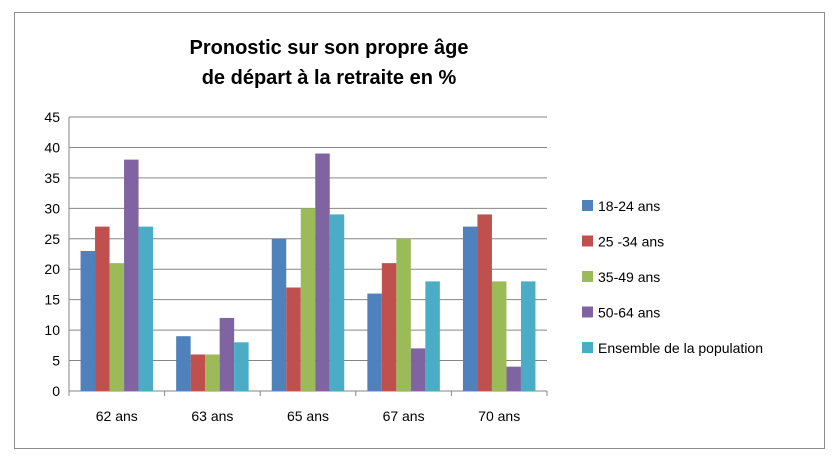 Image resolution: width=840 pixels, height=463 pixels. I want to click on x-tick-label: 70 ans, so click(499, 416).